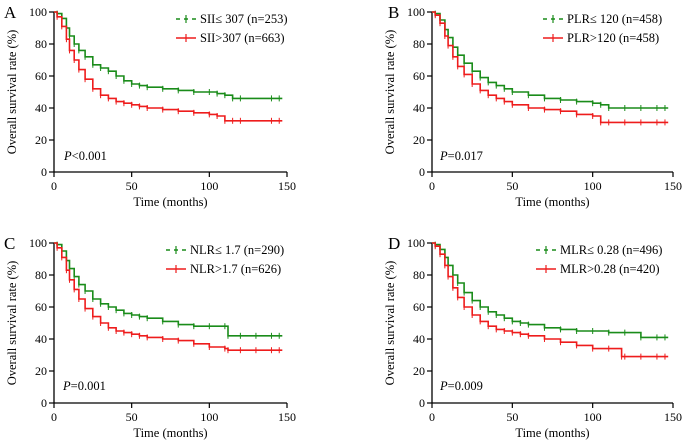 Image resolution: width=685 pixels, height=442 pixels. What do you see at coordinates (610, 269) in the screenshot?
I see `legend-label: MLR>0.28 (n=420)` at bounding box center [610, 269].